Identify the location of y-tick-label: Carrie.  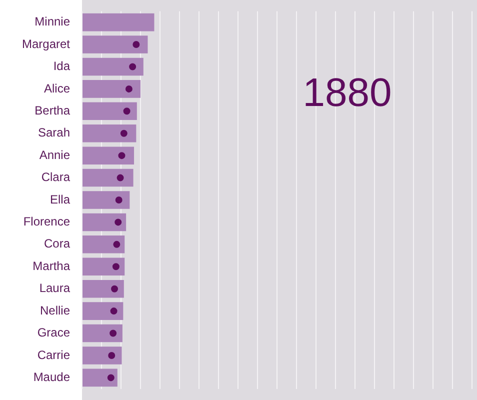
(53, 355).